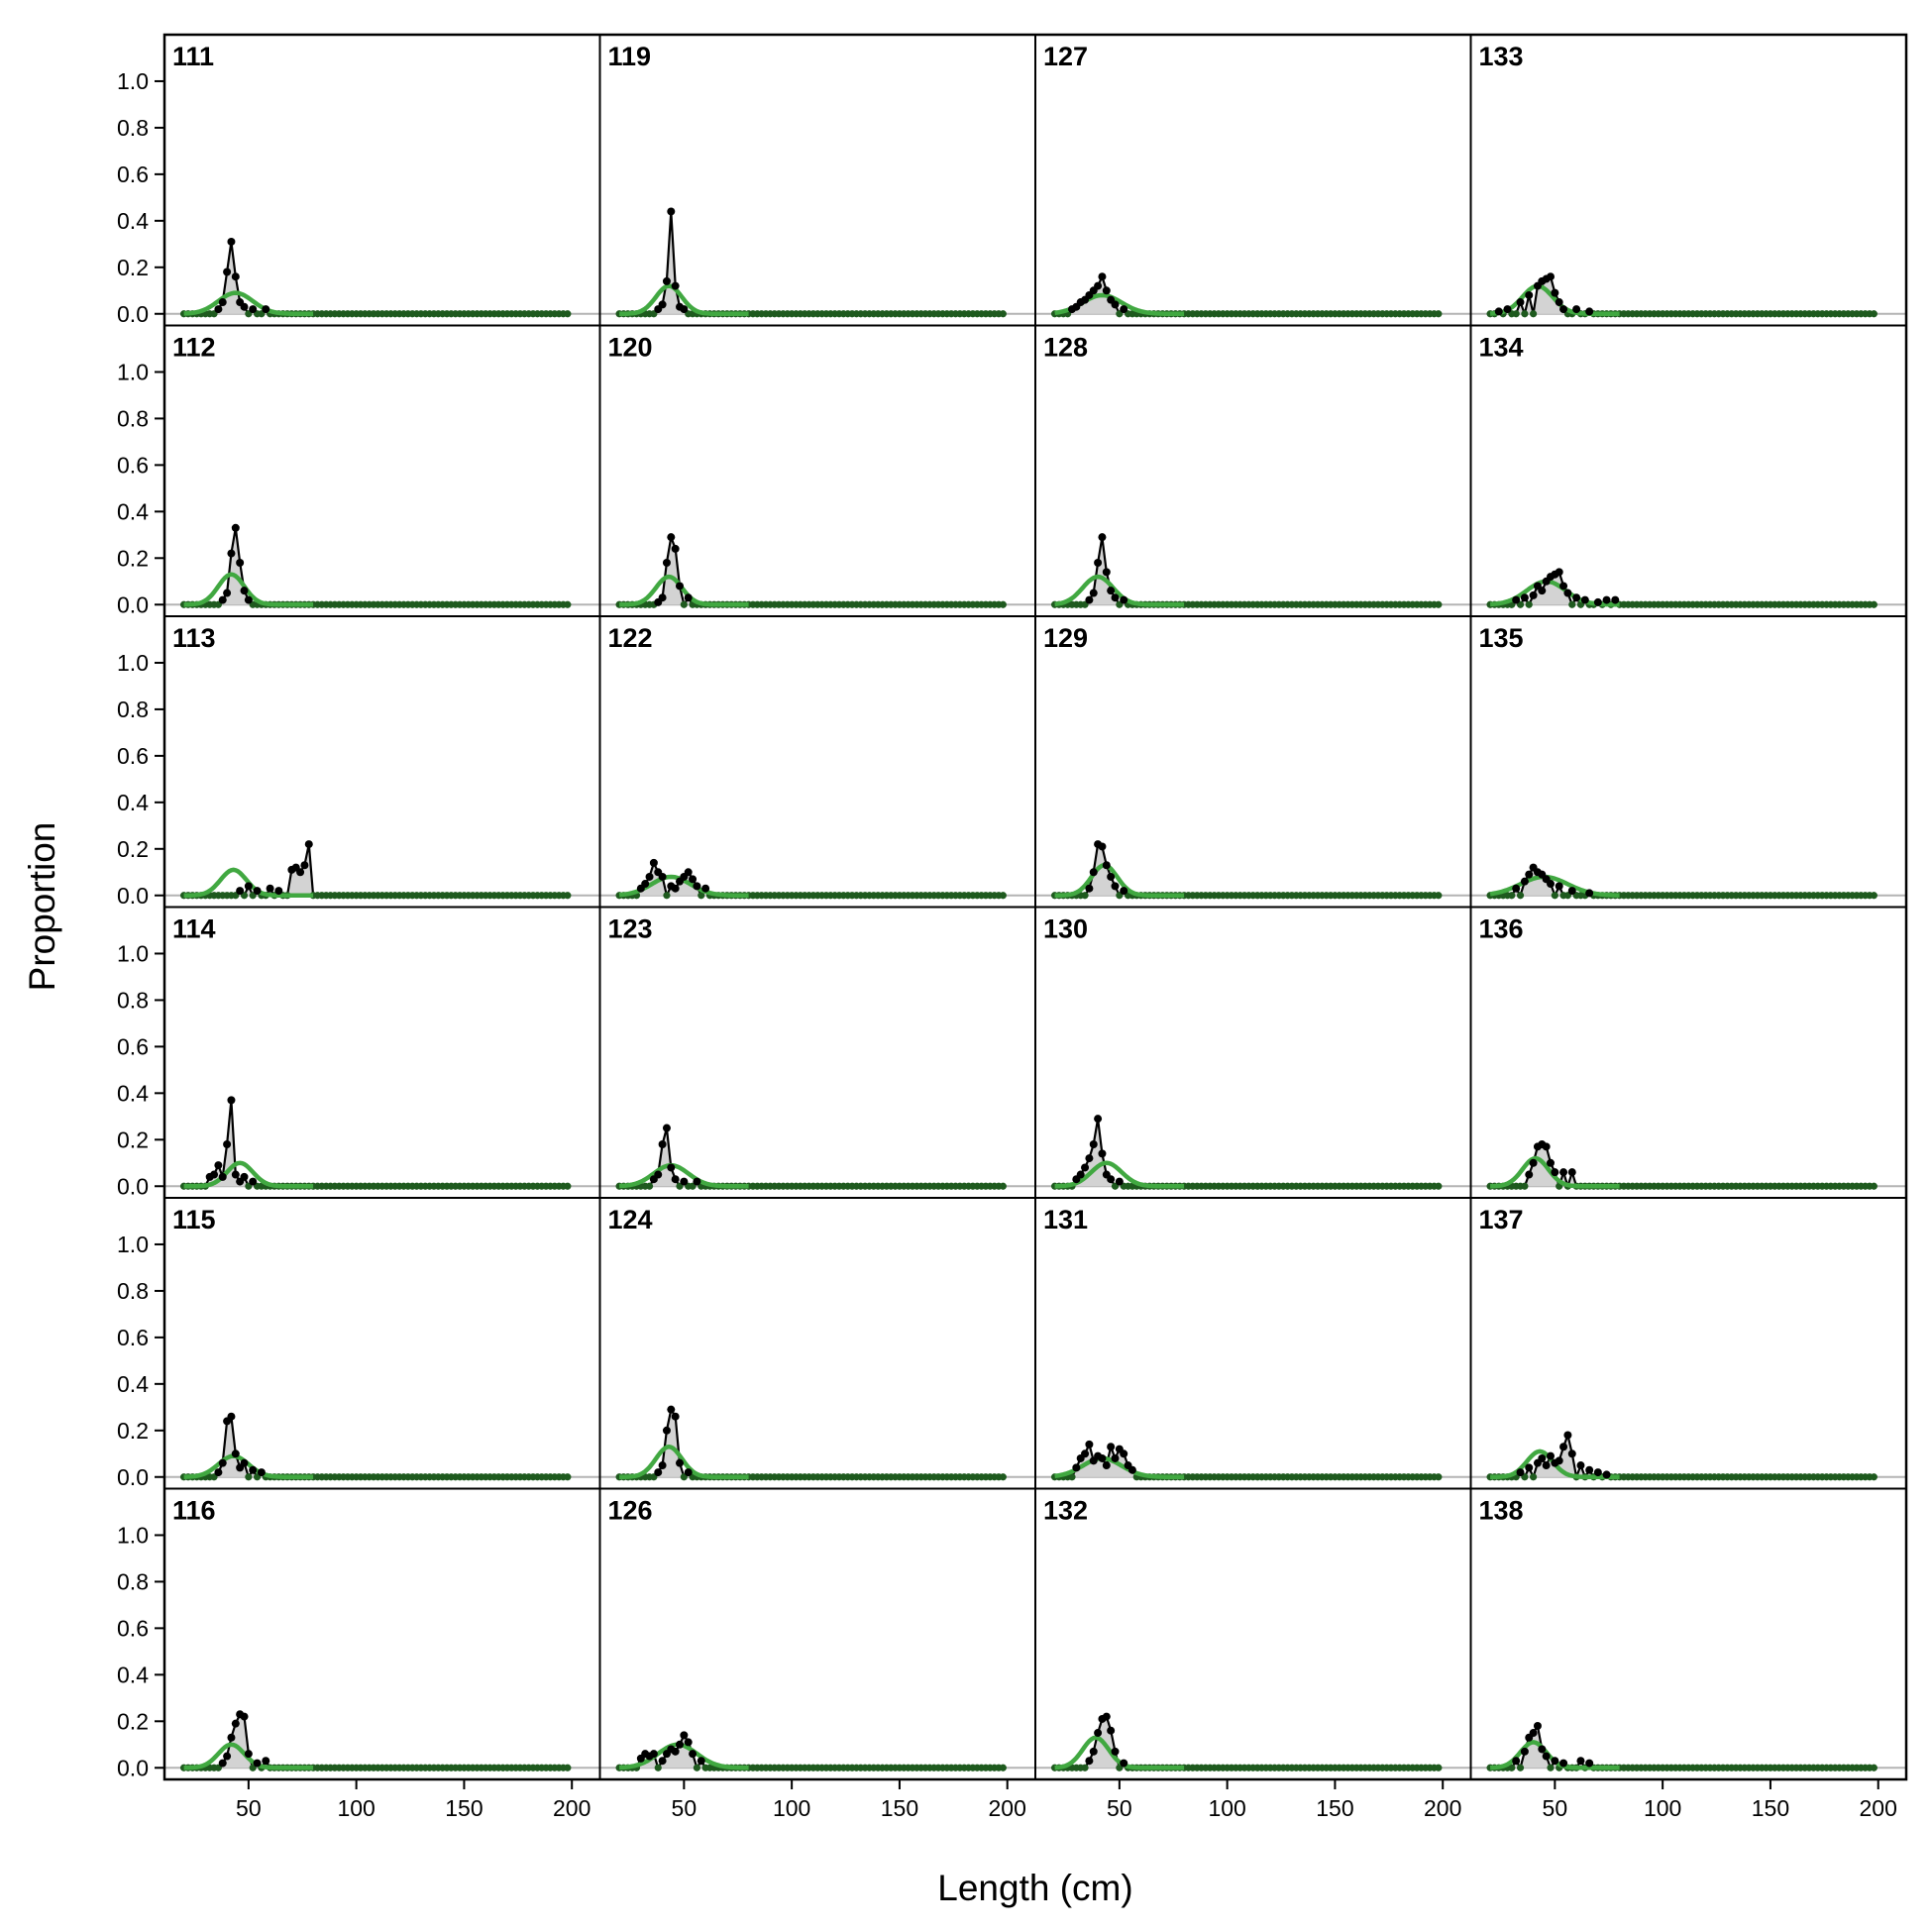  I want to click on panel-133: 133, so click(1688, 180).